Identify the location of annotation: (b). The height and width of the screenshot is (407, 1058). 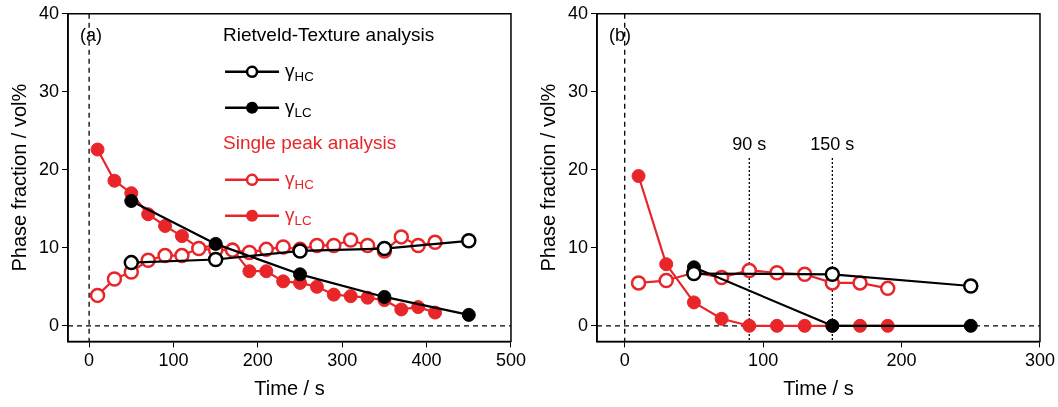
(620, 34).